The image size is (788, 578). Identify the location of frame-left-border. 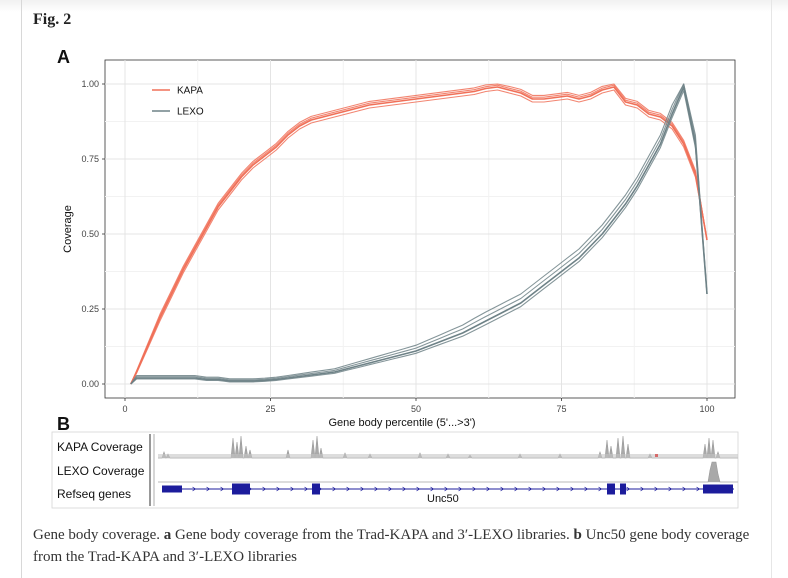
(21, 289).